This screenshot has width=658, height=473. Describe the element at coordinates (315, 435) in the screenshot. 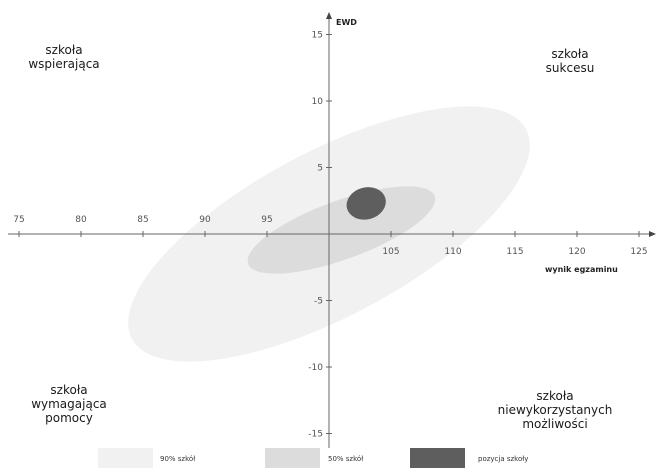

I see `y-tick-label: -15` at that location.